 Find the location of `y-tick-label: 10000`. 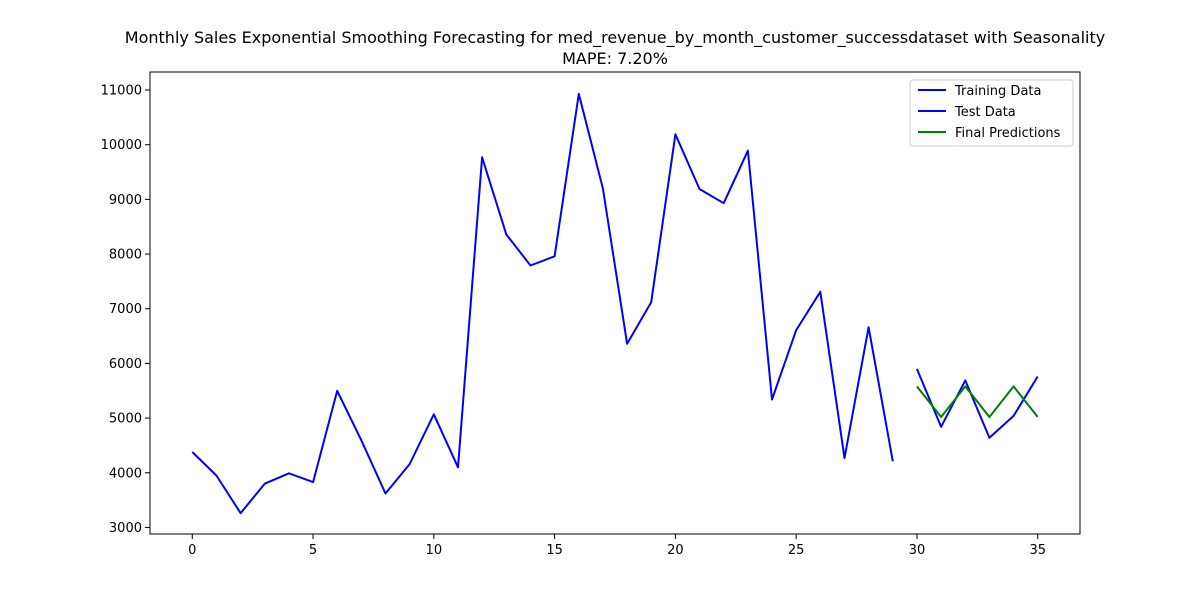

y-tick-label: 10000 is located at coordinates (121, 145).